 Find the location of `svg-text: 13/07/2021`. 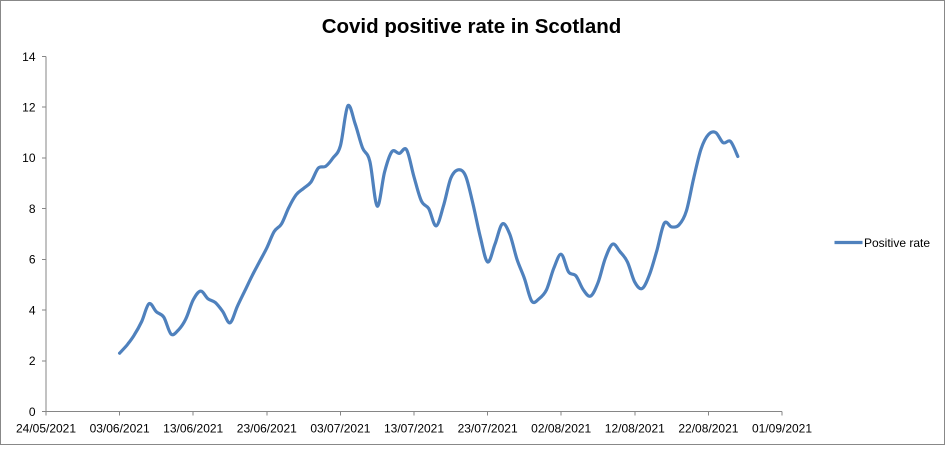

svg-text: 13/07/2021 is located at coordinates (414, 429).